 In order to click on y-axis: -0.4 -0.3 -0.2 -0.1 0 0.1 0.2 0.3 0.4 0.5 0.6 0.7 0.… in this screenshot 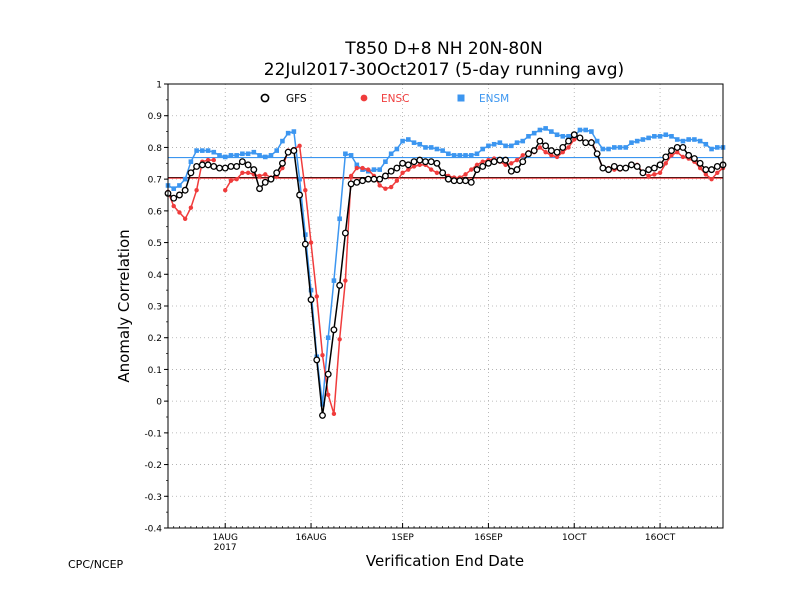, I will do `click(156, 308)`.